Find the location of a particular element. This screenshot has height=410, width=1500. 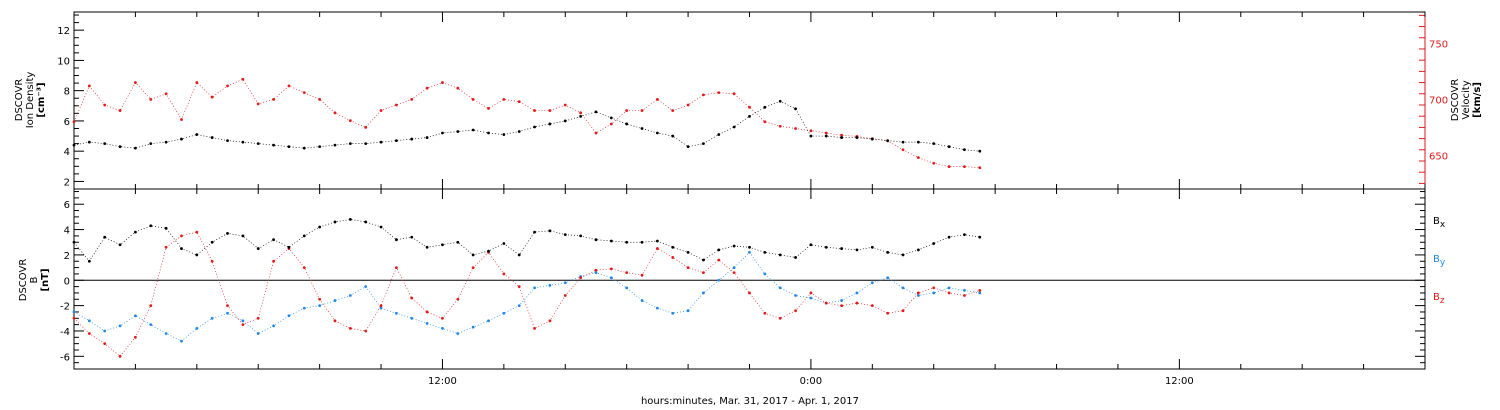

density-tick-label: 12 is located at coordinates (63, 31).